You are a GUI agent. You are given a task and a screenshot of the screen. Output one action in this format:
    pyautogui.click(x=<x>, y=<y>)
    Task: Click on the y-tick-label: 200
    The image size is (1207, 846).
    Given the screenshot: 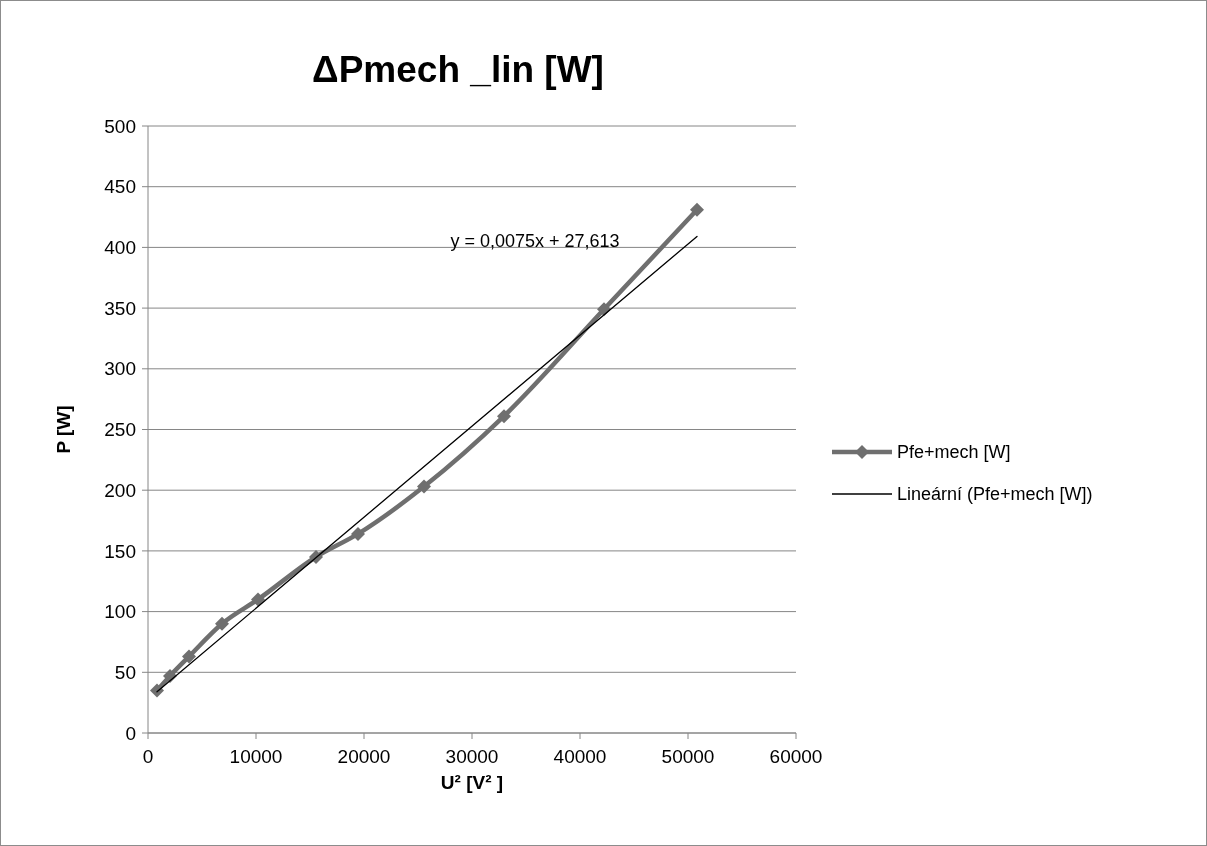 What is the action you would take?
    pyautogui.click(x=120, y=490)
    